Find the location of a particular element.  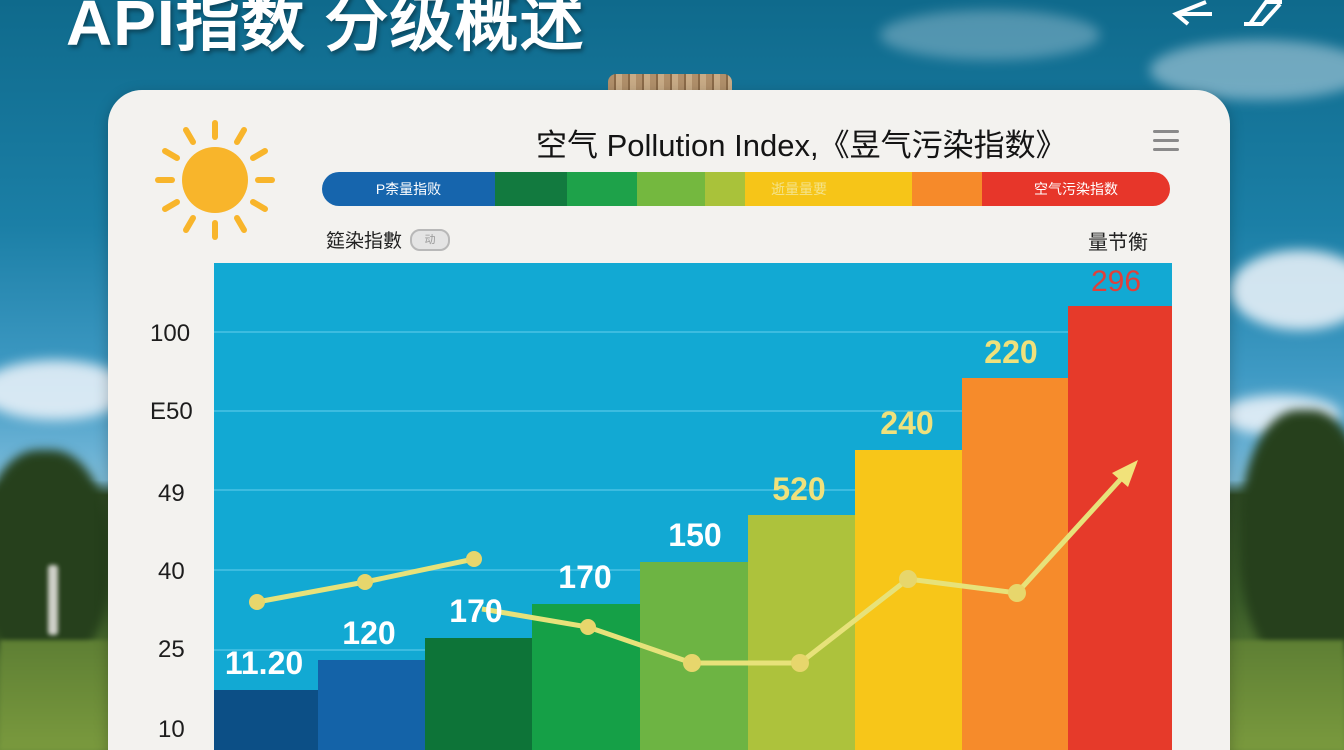

unit-badge: 动 is located at coordinates (430, 239).